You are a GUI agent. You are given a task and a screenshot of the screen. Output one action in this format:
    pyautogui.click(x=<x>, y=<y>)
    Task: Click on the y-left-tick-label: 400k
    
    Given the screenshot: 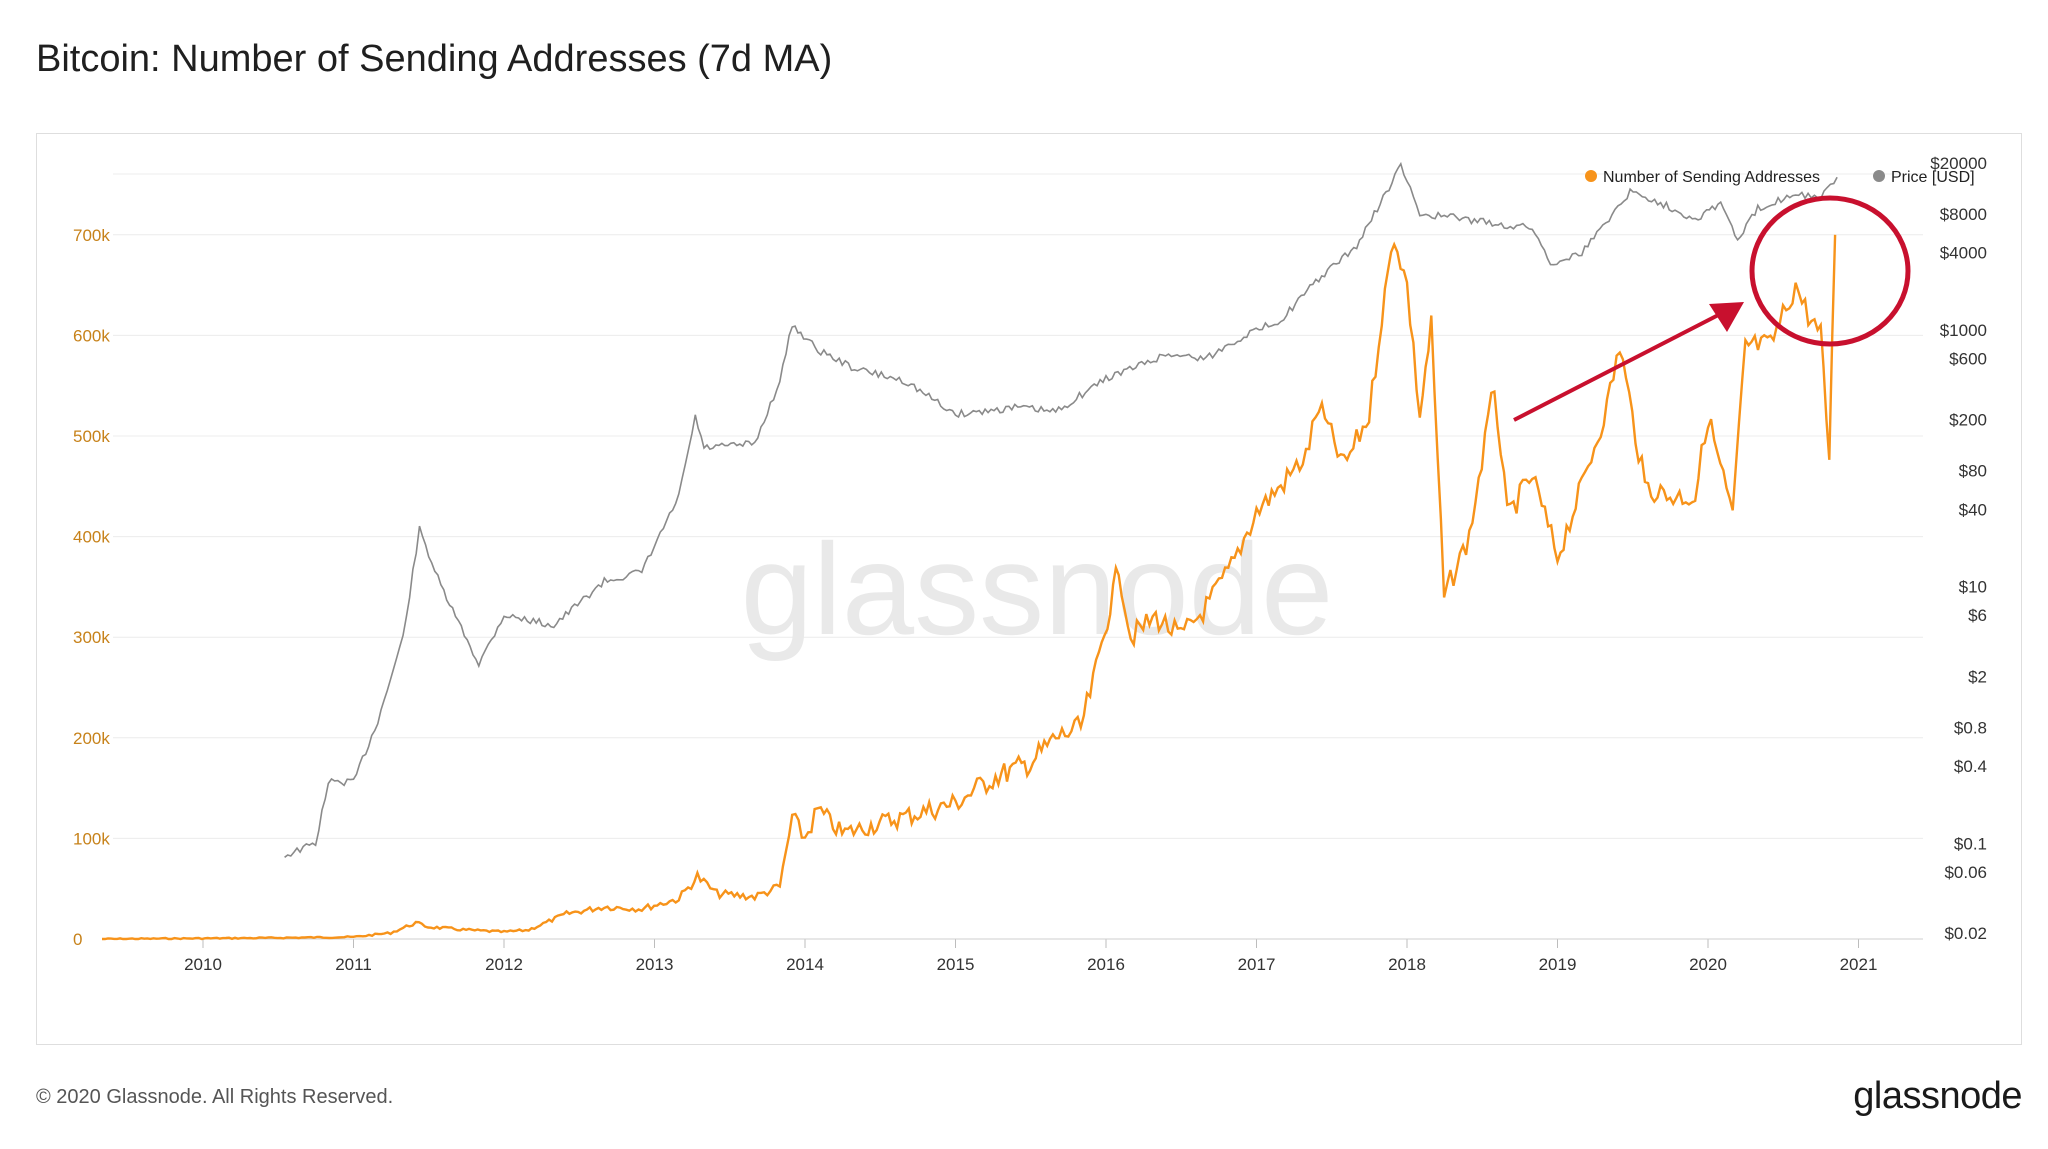 What is the action you would take?
    pyautogui.click(x=91, y=537)
    